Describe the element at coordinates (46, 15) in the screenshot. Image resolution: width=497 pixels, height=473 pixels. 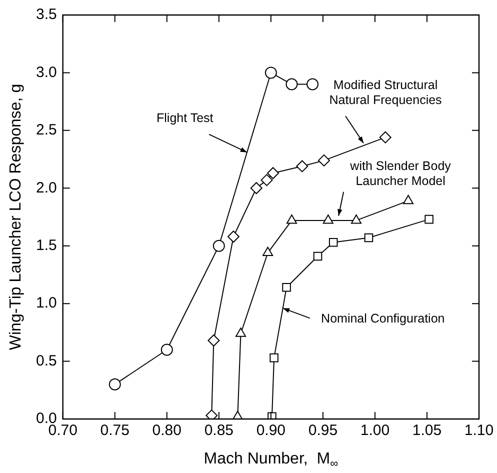
I see `y-tick-label: 3.5` at that location.